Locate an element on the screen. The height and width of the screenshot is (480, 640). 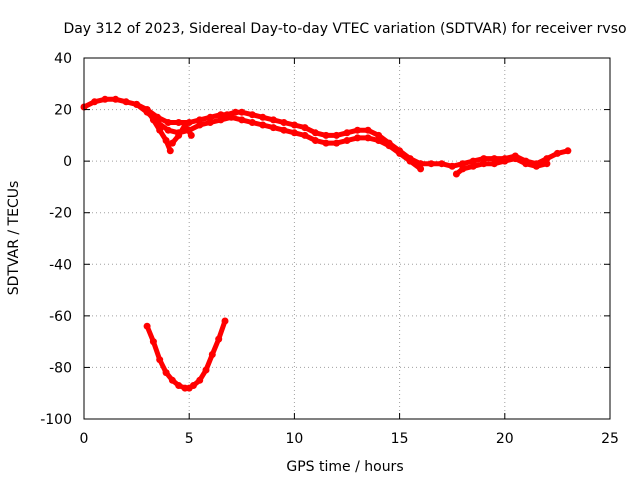
series-branch-cross is located at coordinates (181, 134).